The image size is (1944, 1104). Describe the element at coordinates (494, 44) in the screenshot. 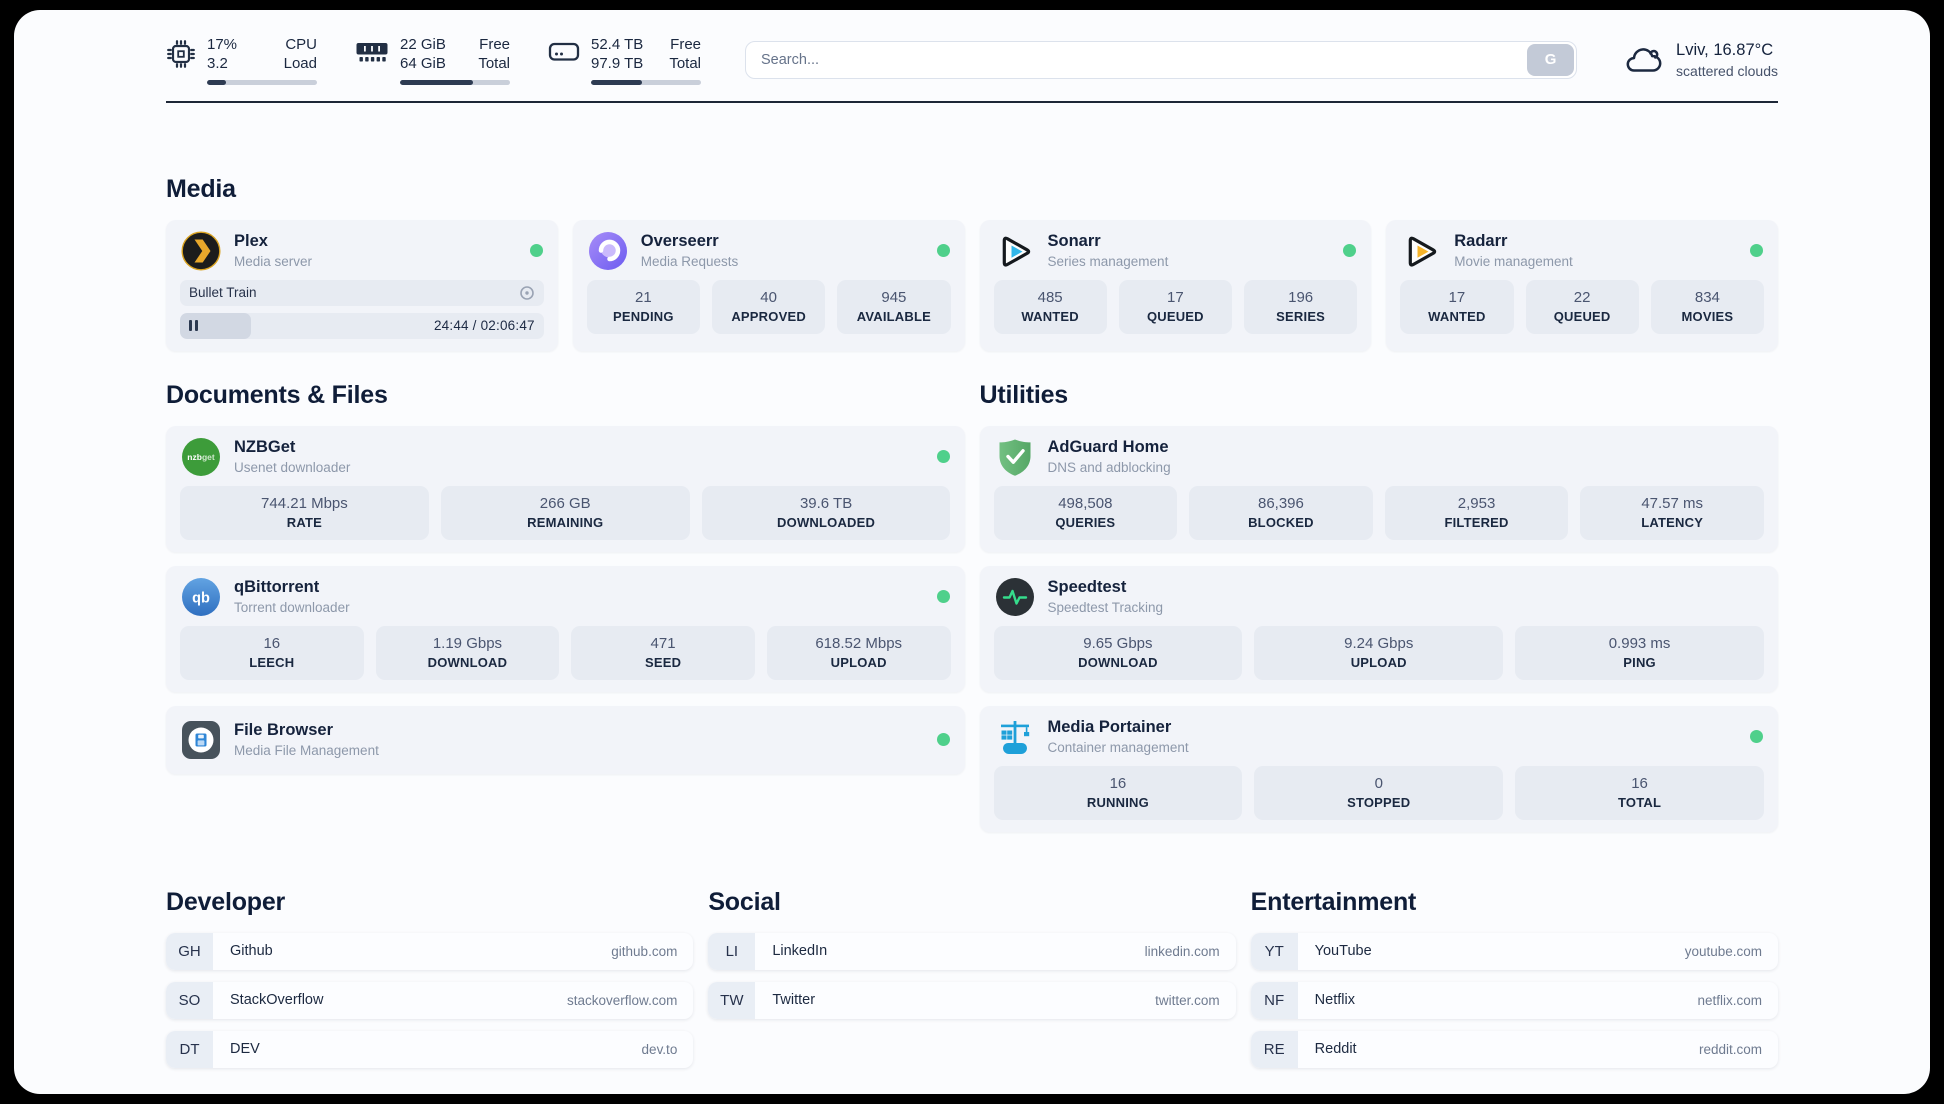

I see `memory-label-top: Free` at that location.